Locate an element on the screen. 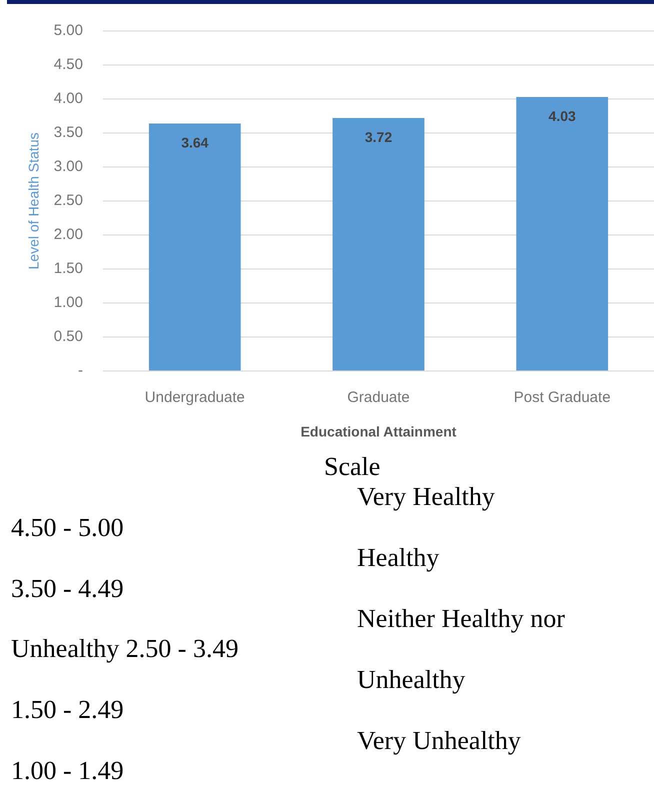 The image size is (654, 787). y-tick-label: - is located at coordinates (80, 371).